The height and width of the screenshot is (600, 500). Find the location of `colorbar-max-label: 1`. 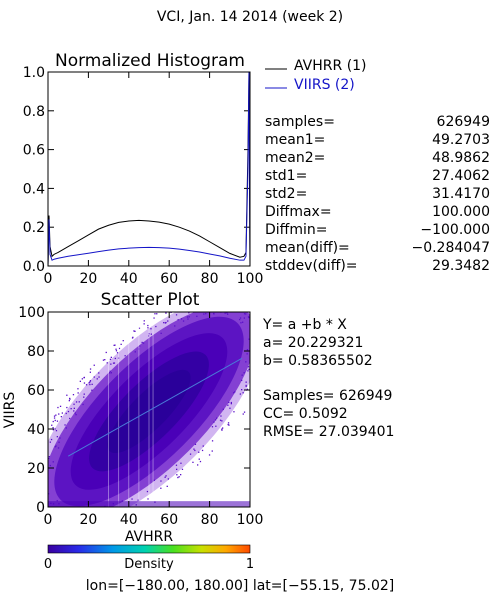

colorbar-max-label: 1 is located at coordinates (250, 564).